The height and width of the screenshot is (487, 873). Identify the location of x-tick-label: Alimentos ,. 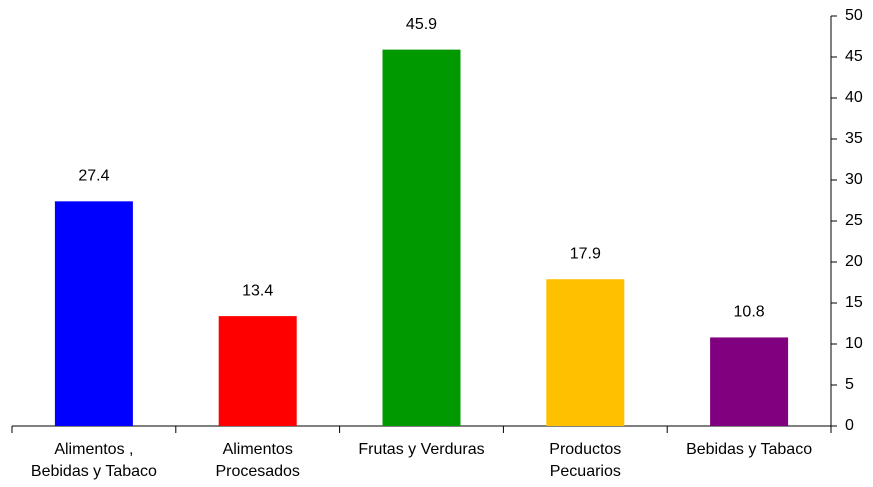
(93, 449).